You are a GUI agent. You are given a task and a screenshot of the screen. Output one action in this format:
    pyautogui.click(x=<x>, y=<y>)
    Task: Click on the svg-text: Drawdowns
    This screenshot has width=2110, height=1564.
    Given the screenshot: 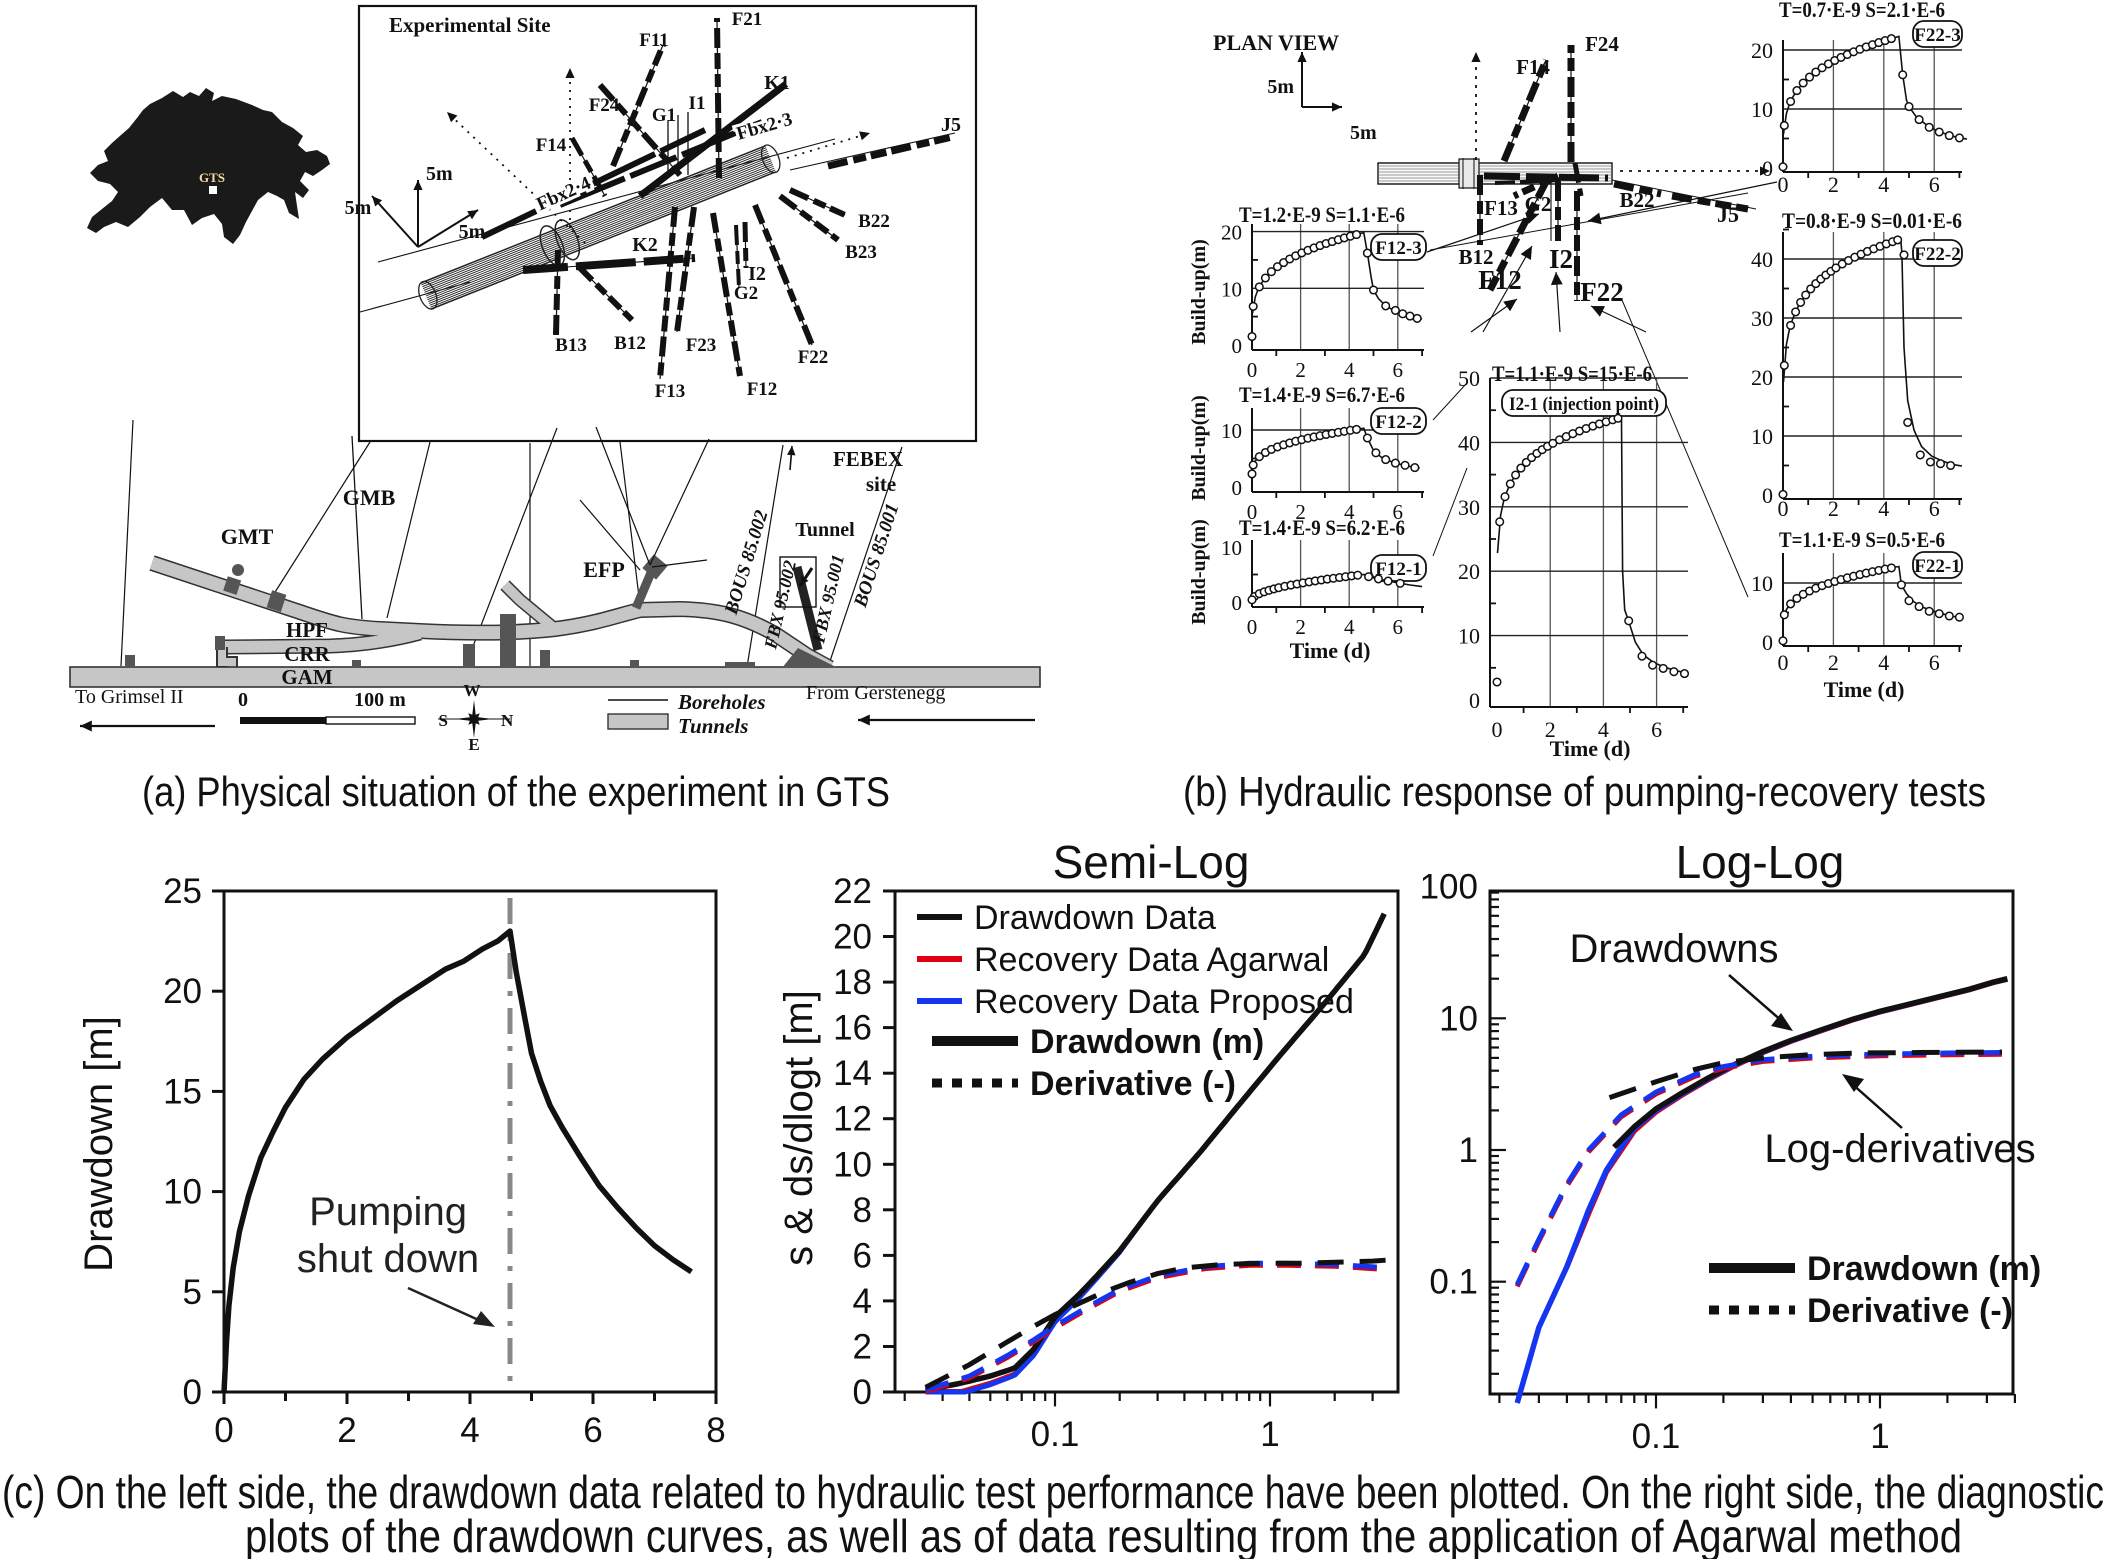 What is the action you would take?
    pyautogui.click(x=1674, y=949)
    